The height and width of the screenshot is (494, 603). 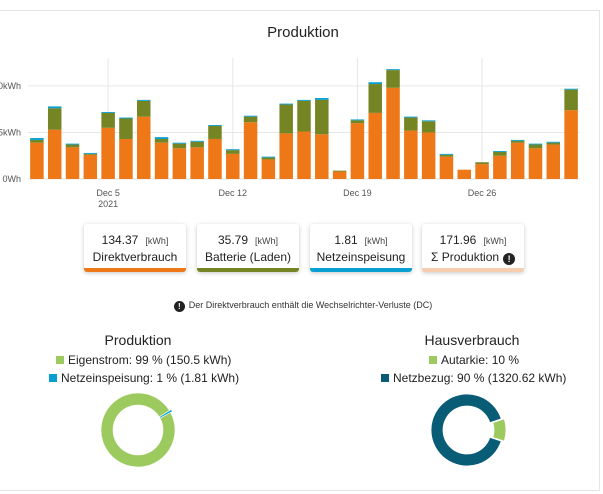 What do you see at coordinates (248, 248) in the screenshot?
I see `stat-batterie: 35.79 [kWh] Batterie (Laden)` at bounding box center [248, 248].